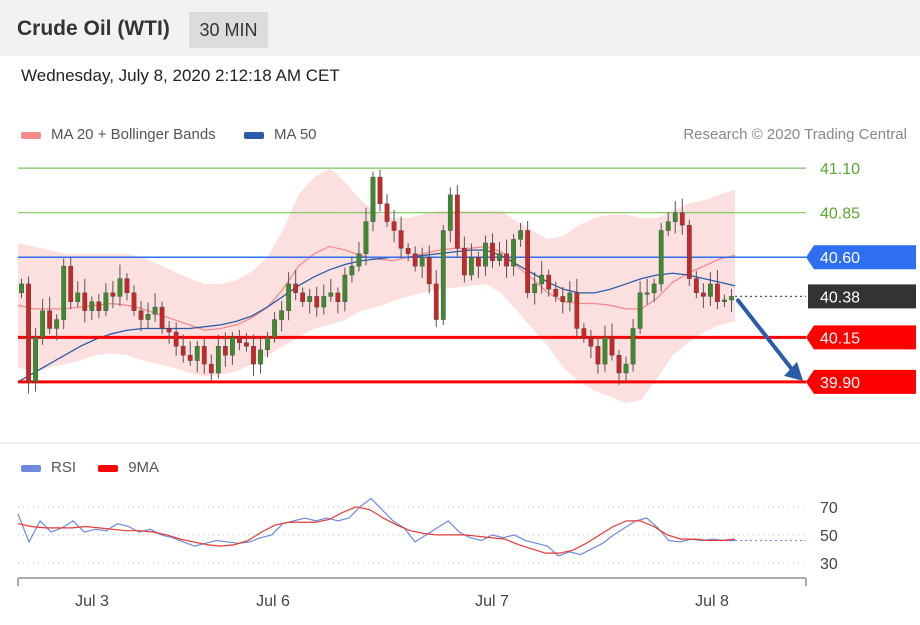 Image resolution: width=920 pixels, height=625 pixels. I want to click on legend-label-bollinger: MA 20 + Bollinger Bands, so click(133, 134).